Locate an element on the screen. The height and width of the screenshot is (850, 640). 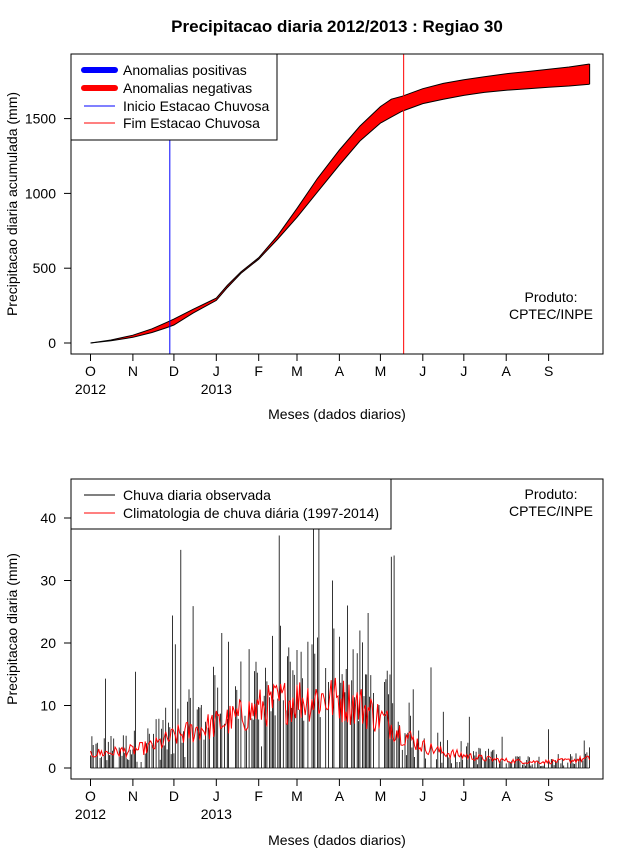
legend-label-chuva-observada: Chuva diaria observada is located at coordinates (197, 495).